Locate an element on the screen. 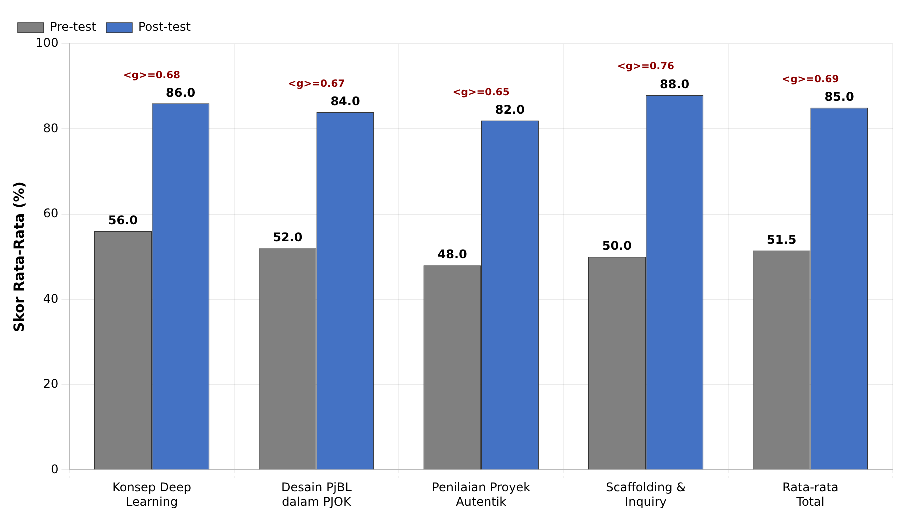  data-label: 85.0 is located at coordinates (839, 97).